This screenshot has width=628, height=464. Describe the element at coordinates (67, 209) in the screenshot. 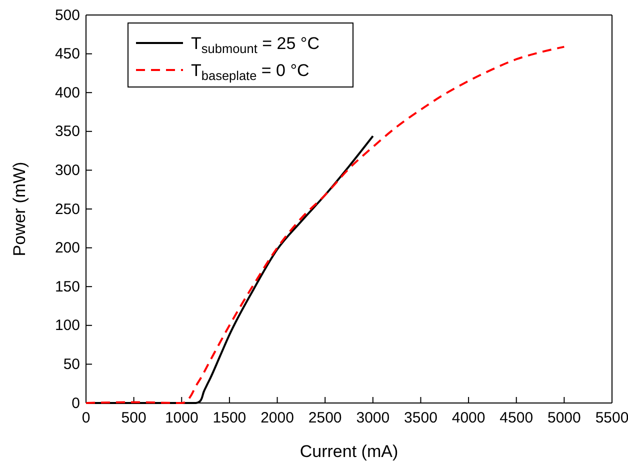

I see `y-tick-label: 250` at that location.